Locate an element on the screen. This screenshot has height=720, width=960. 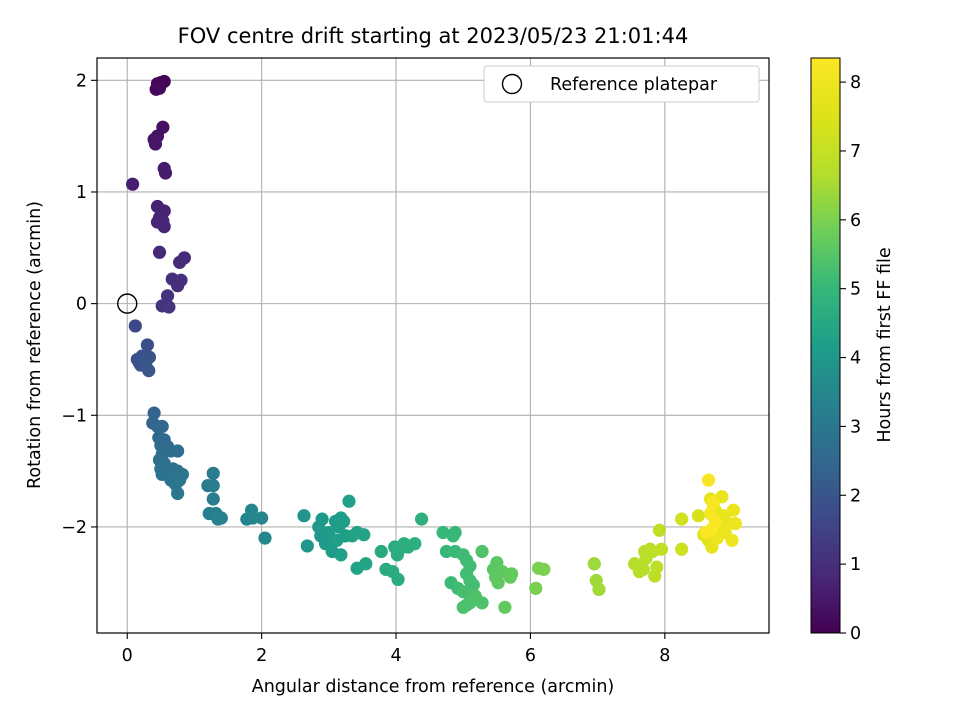
legend-box is located at coordinates (621, 84).